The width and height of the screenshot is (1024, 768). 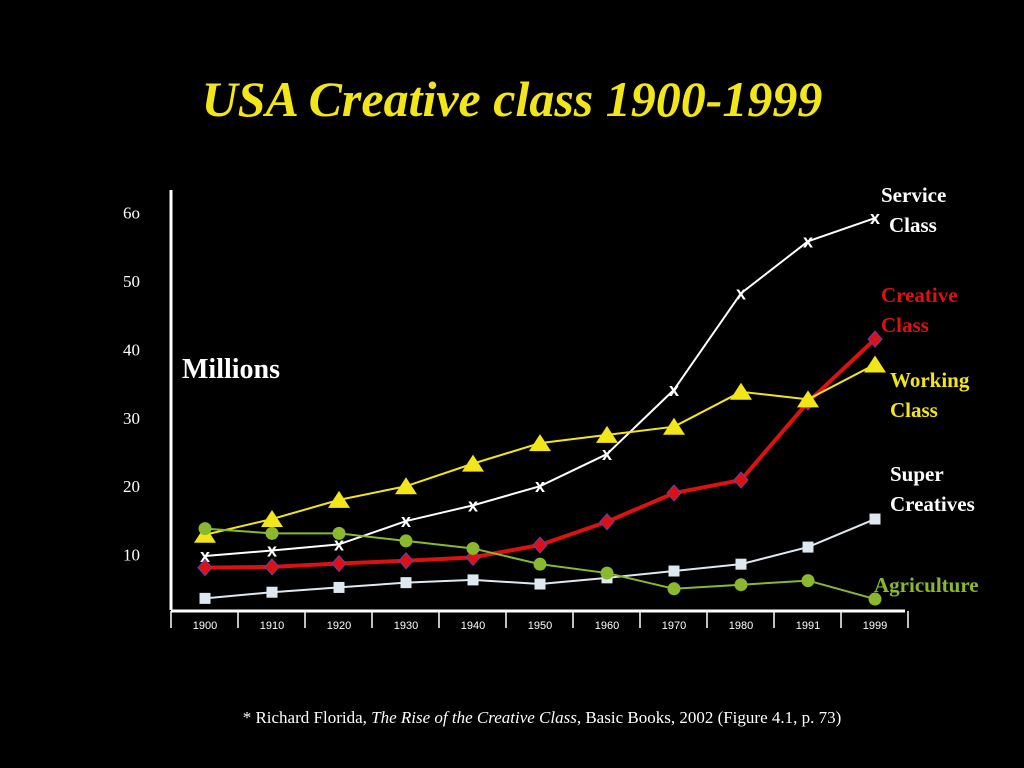 What do you see at coordinates (406, 626) in the screenshot?
I see `x-tick-label: 1930` at bounding box center [406, 626].